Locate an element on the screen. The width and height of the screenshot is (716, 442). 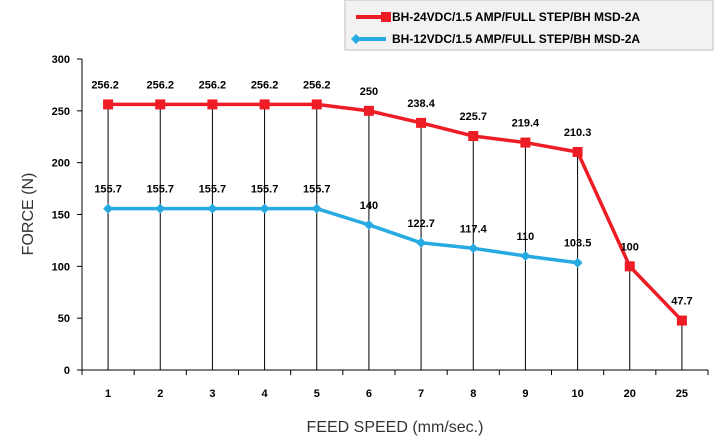
y-tick-label: 100 is located at coordinates (61, 267).